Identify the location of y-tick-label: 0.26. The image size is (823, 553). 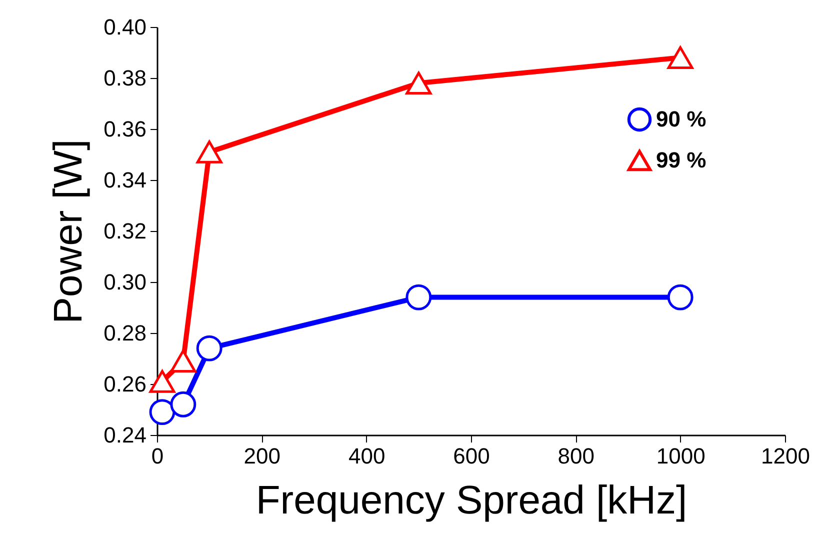
(125, 384).